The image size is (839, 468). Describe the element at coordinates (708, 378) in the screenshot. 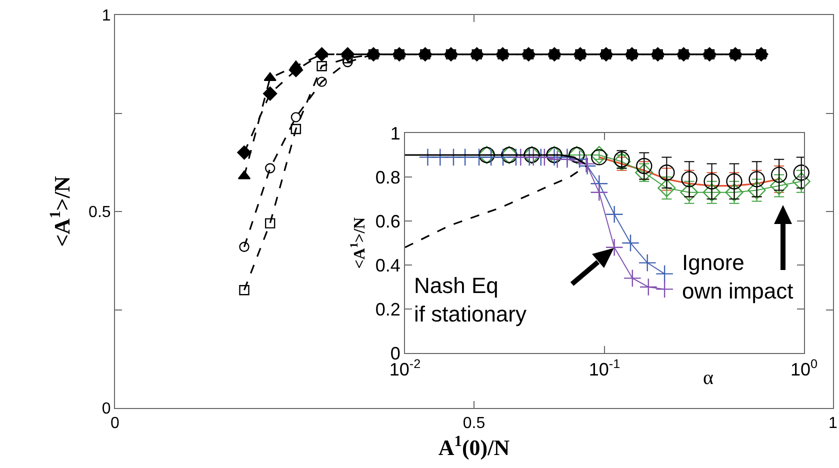

I see `x-axis-title: α` at that location.